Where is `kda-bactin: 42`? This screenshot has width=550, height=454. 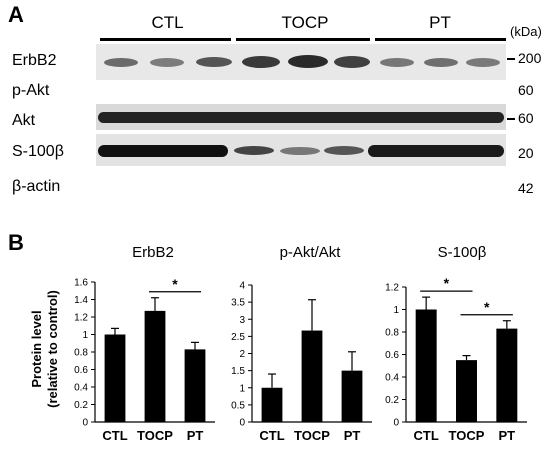 kda-bactin: 42 is located at coordinates (526, 188).